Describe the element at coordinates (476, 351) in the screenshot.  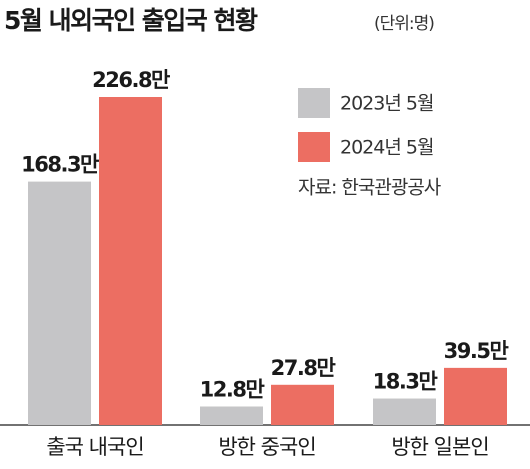
I see `value-label: 39.5만` at that location.